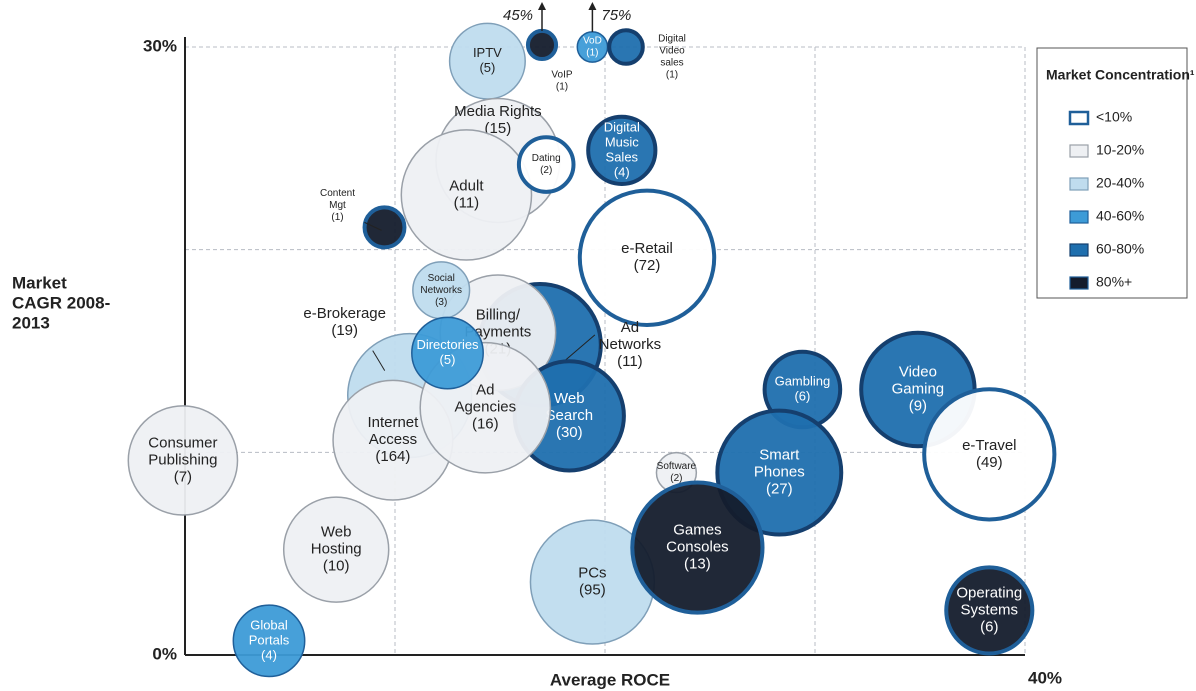  What do you see at coordinates (697, 564) in the screenshot?
I see `bubble-count: (13)` at bounding box center [697, 564].